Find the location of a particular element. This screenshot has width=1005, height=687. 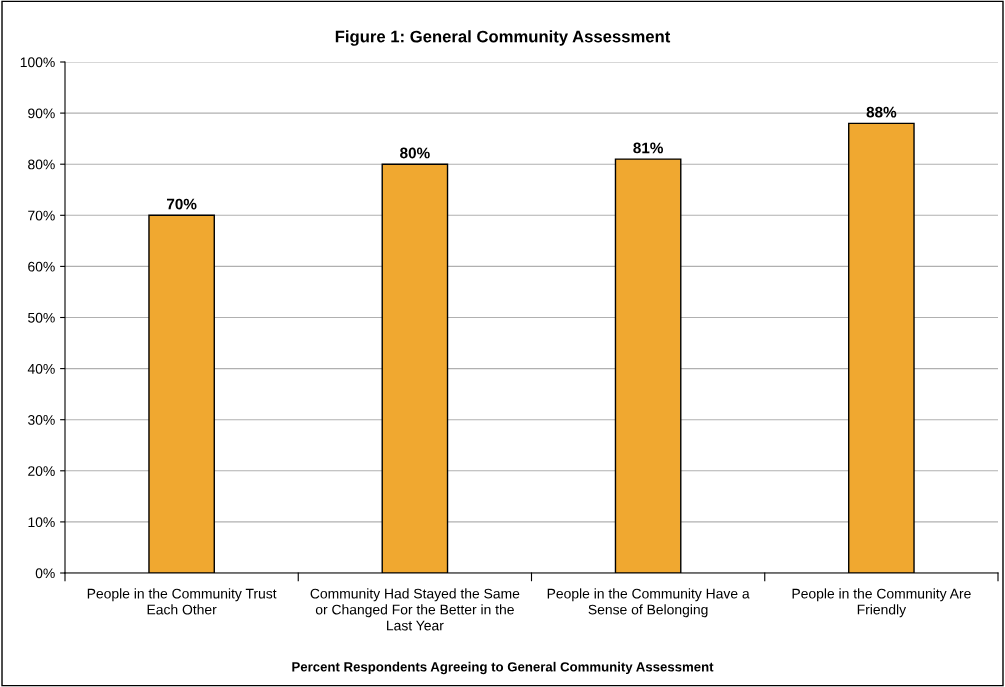

y-tick-label: 60% is located at coordinates (41, 266).